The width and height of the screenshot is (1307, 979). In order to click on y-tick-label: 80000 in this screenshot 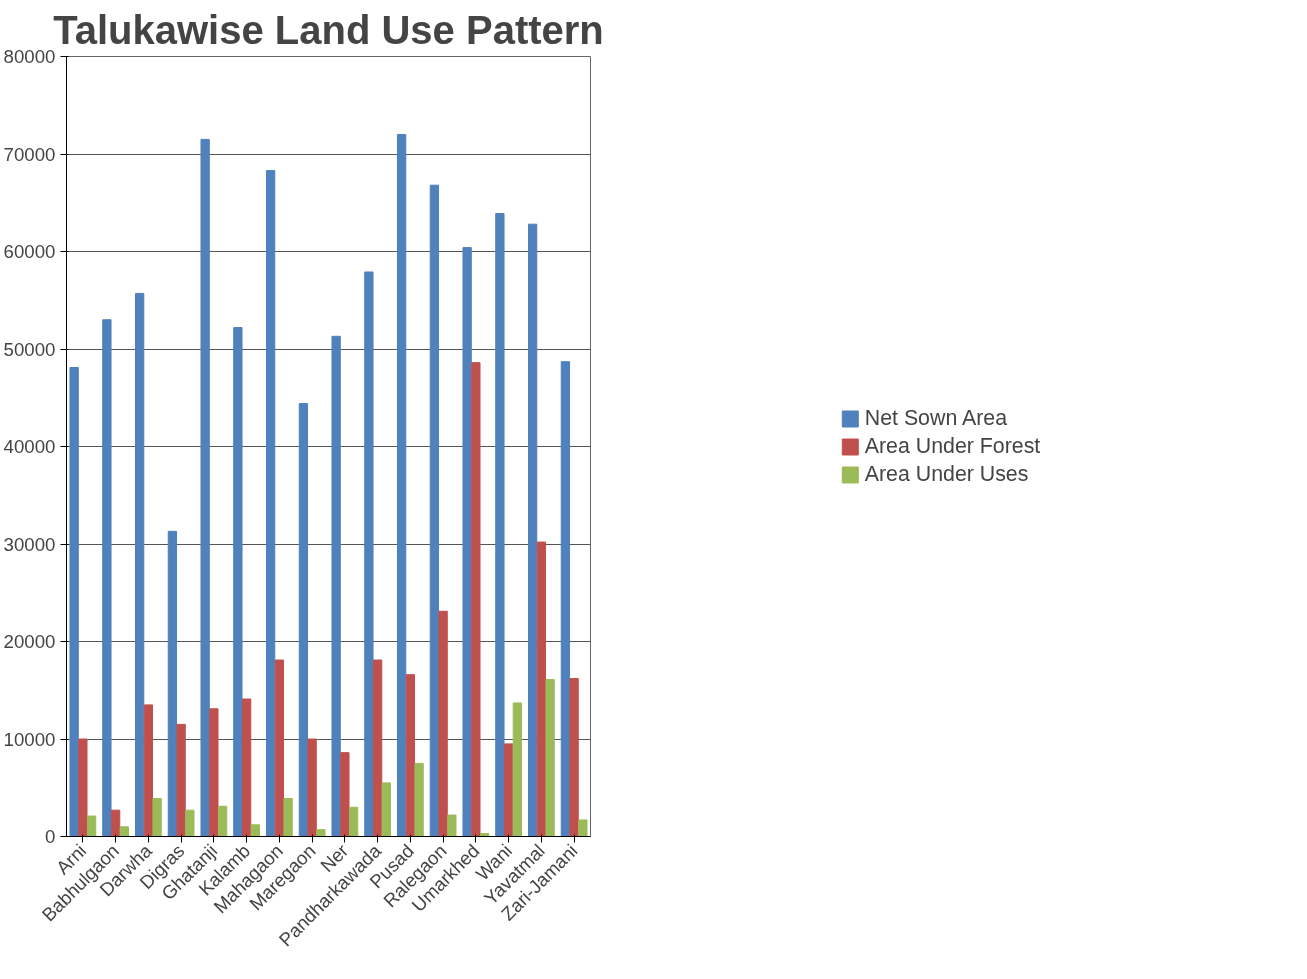, I will do `click(29, 56)`.